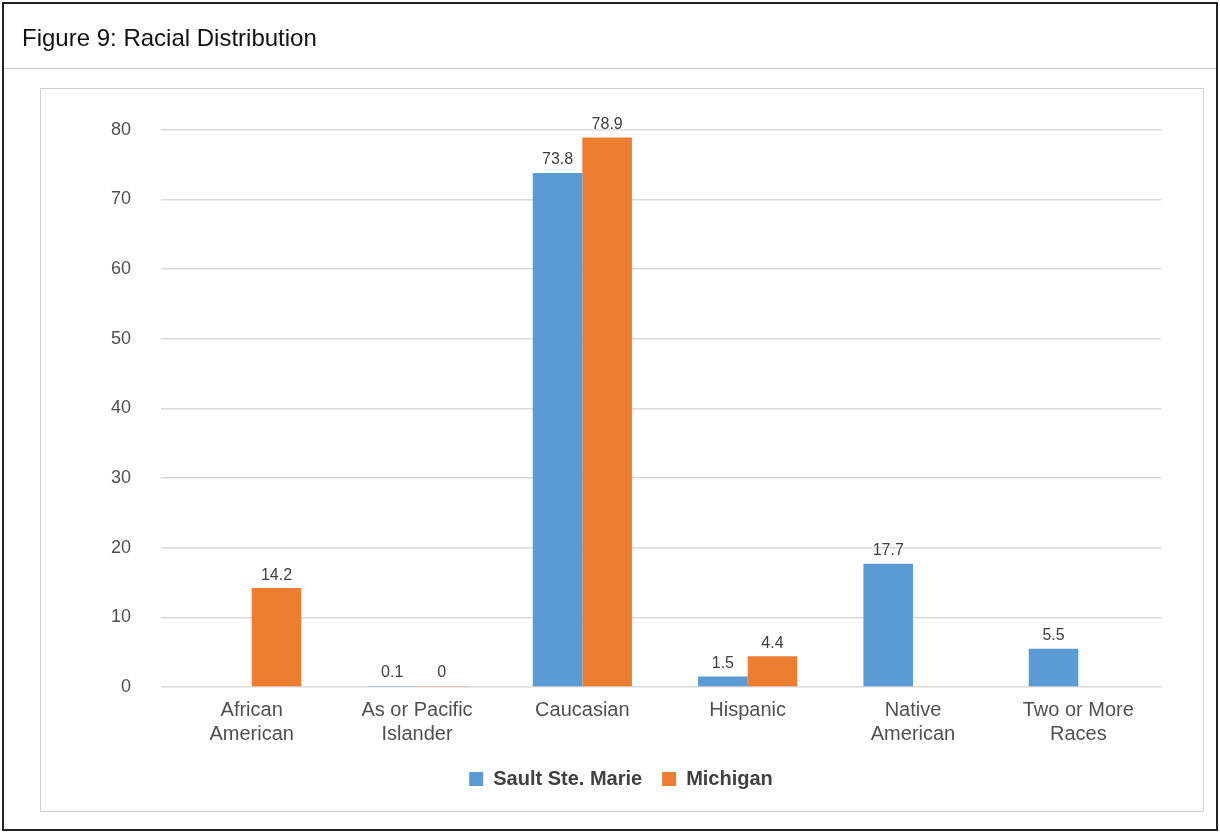 This screenshot has width=1220, height=833. Describe the element at coordinates (392, 672) in the screenshot. I see `data-label: 0.1` at that location.